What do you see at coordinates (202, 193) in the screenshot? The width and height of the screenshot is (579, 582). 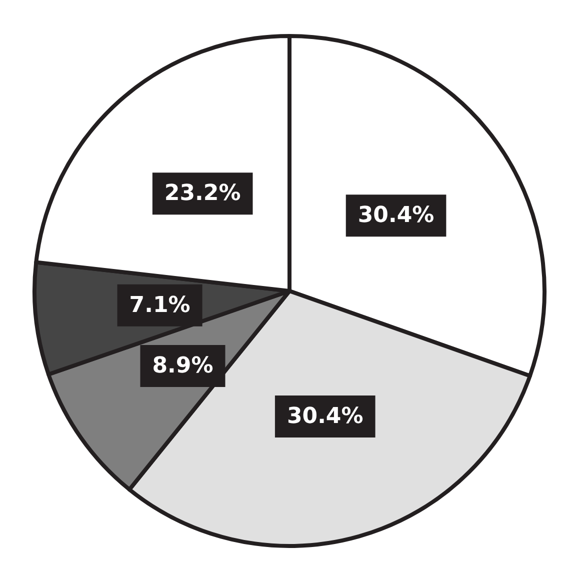 I see `data-label: 23.2%` at bounding box center [202, 193].